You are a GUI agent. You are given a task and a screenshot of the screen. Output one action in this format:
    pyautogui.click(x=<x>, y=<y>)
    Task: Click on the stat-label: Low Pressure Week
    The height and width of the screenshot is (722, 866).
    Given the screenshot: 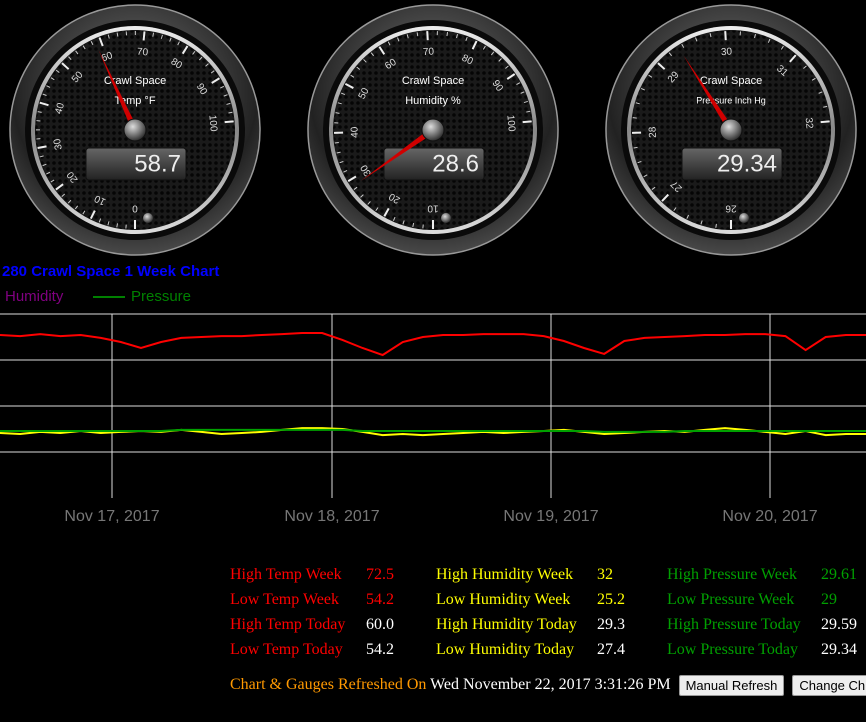 What is the action you would take?
    pyautogui.click(x=731, y=599)
    